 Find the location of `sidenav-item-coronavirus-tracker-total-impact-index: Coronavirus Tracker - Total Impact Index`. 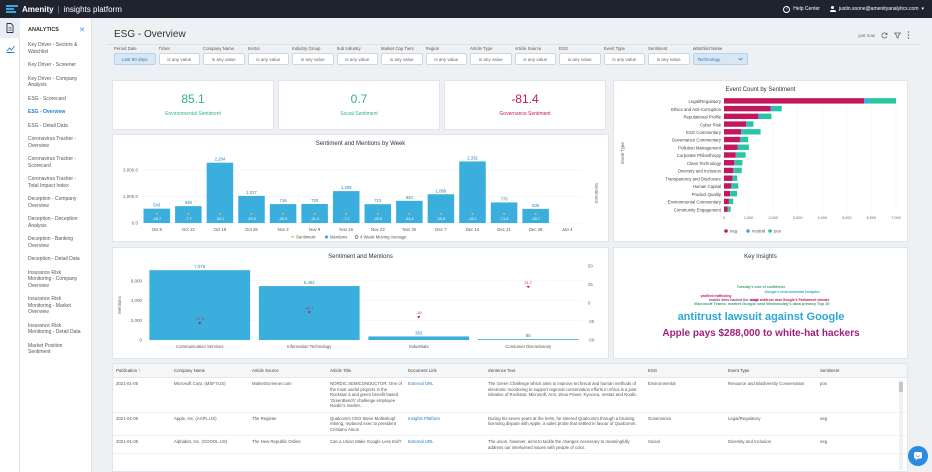

sidenav-item-coronavirus-tracker-total-impact-index: Coronavirus Tracker - Total Impact Index is located at coordinates (52, 182).